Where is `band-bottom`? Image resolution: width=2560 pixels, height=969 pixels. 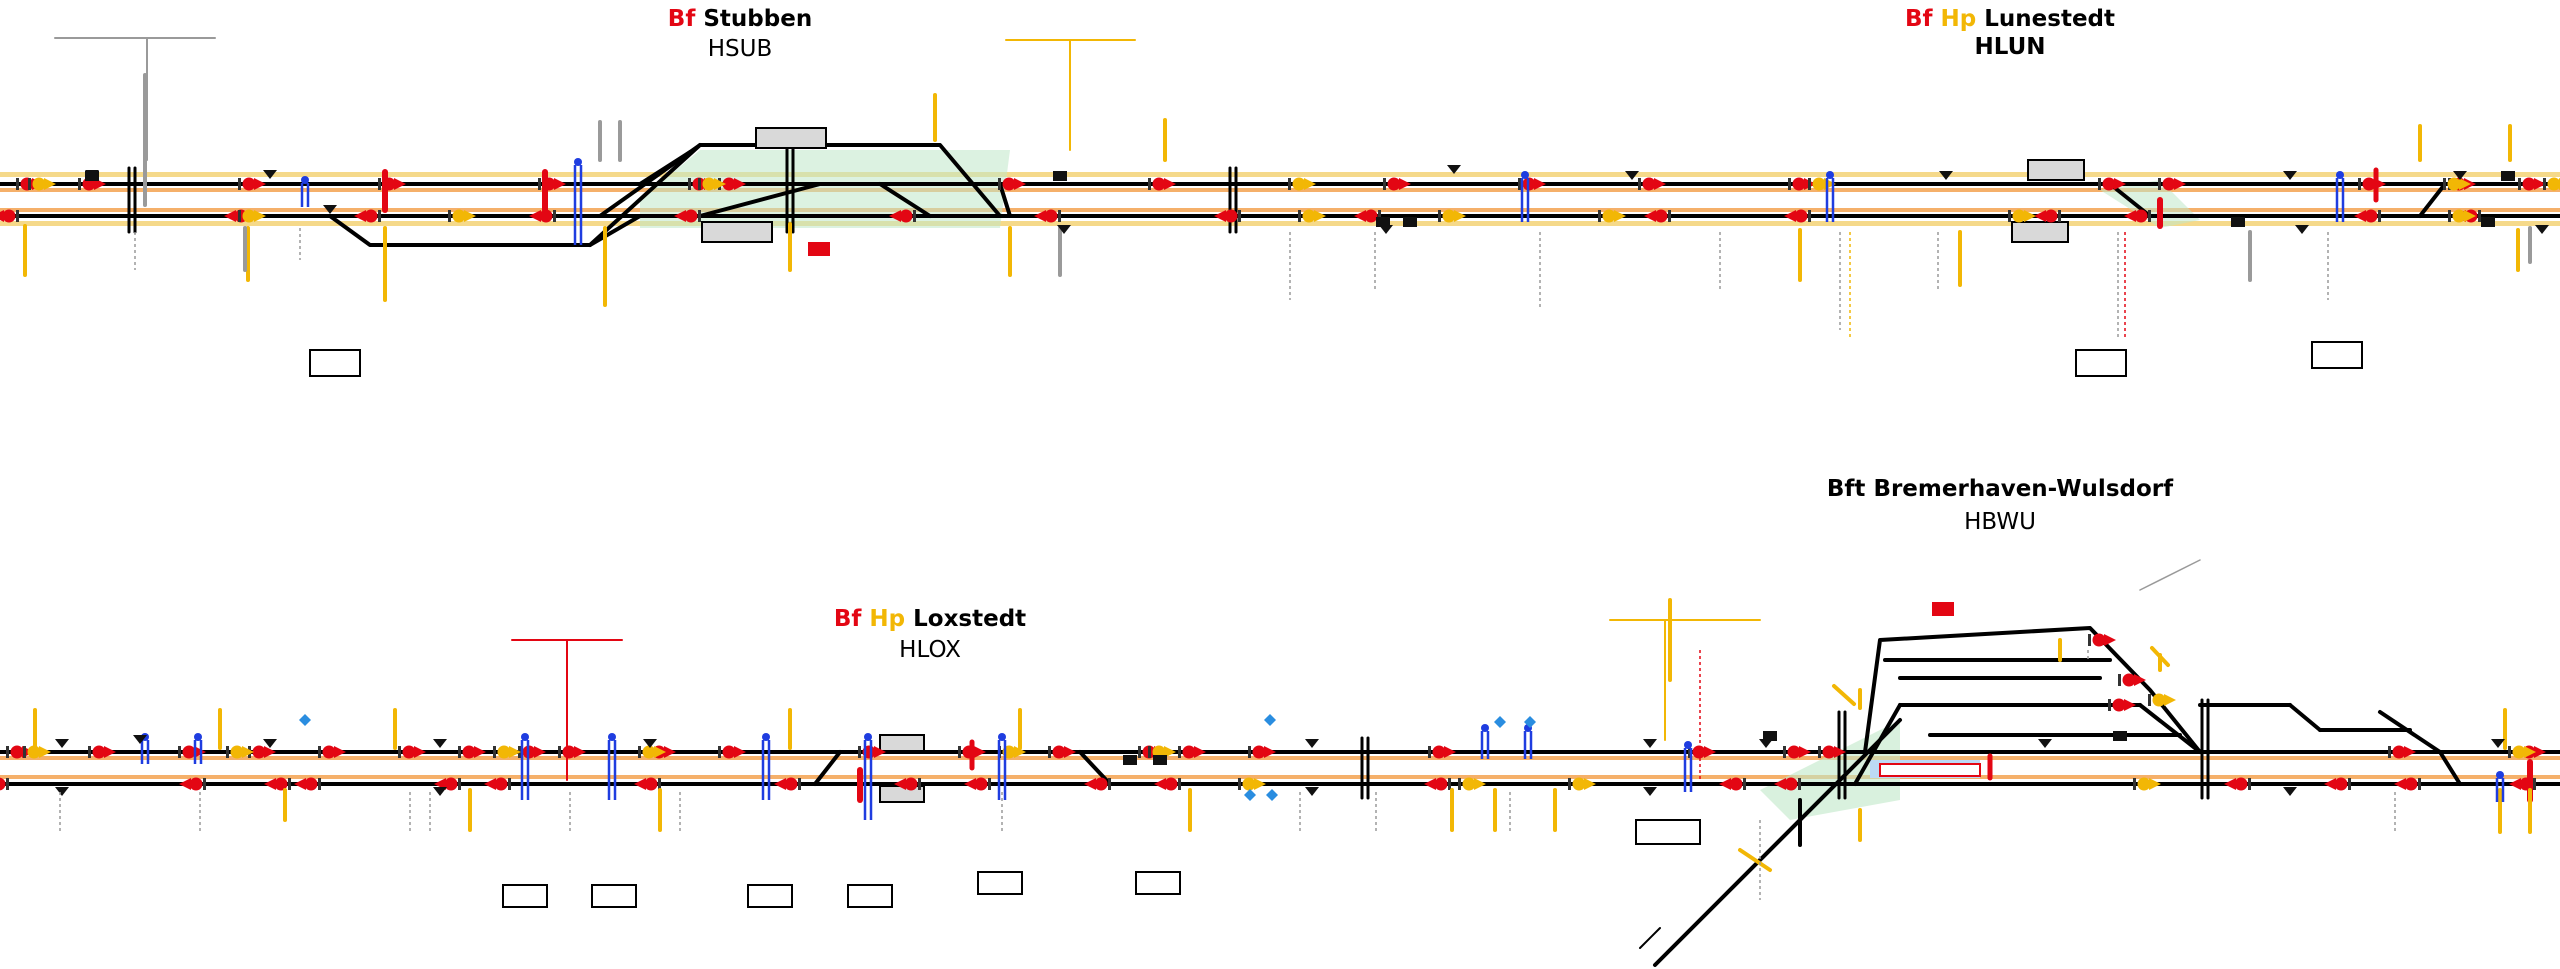
band-bottom is located at coordinates (1280, 223).